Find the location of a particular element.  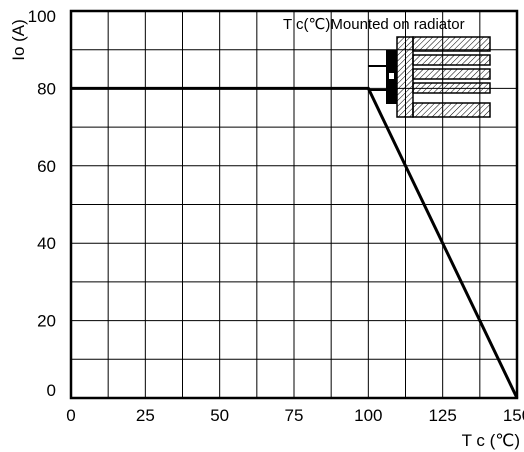

y-tick-label: 60 is located at coordinates (46, 166).